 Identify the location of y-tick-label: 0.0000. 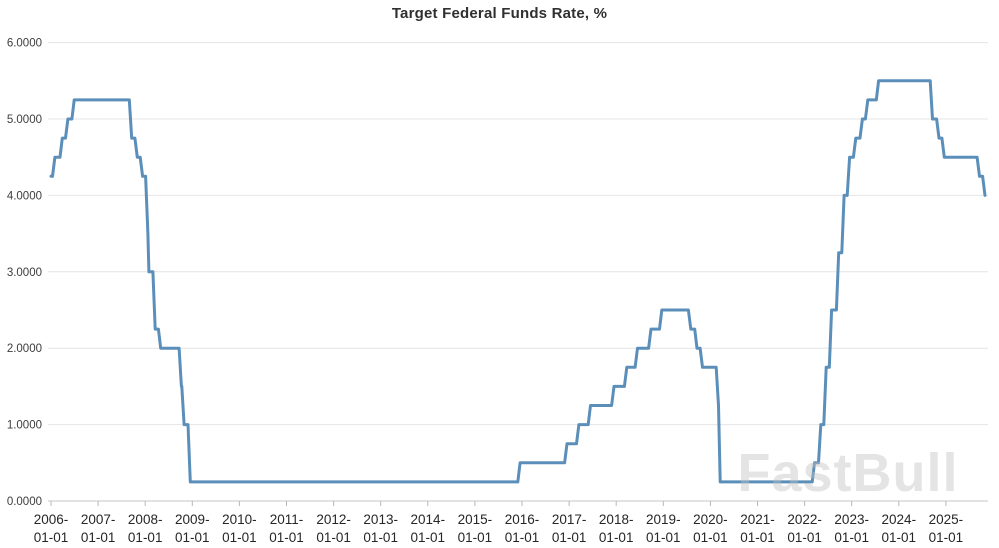
(24, 502).